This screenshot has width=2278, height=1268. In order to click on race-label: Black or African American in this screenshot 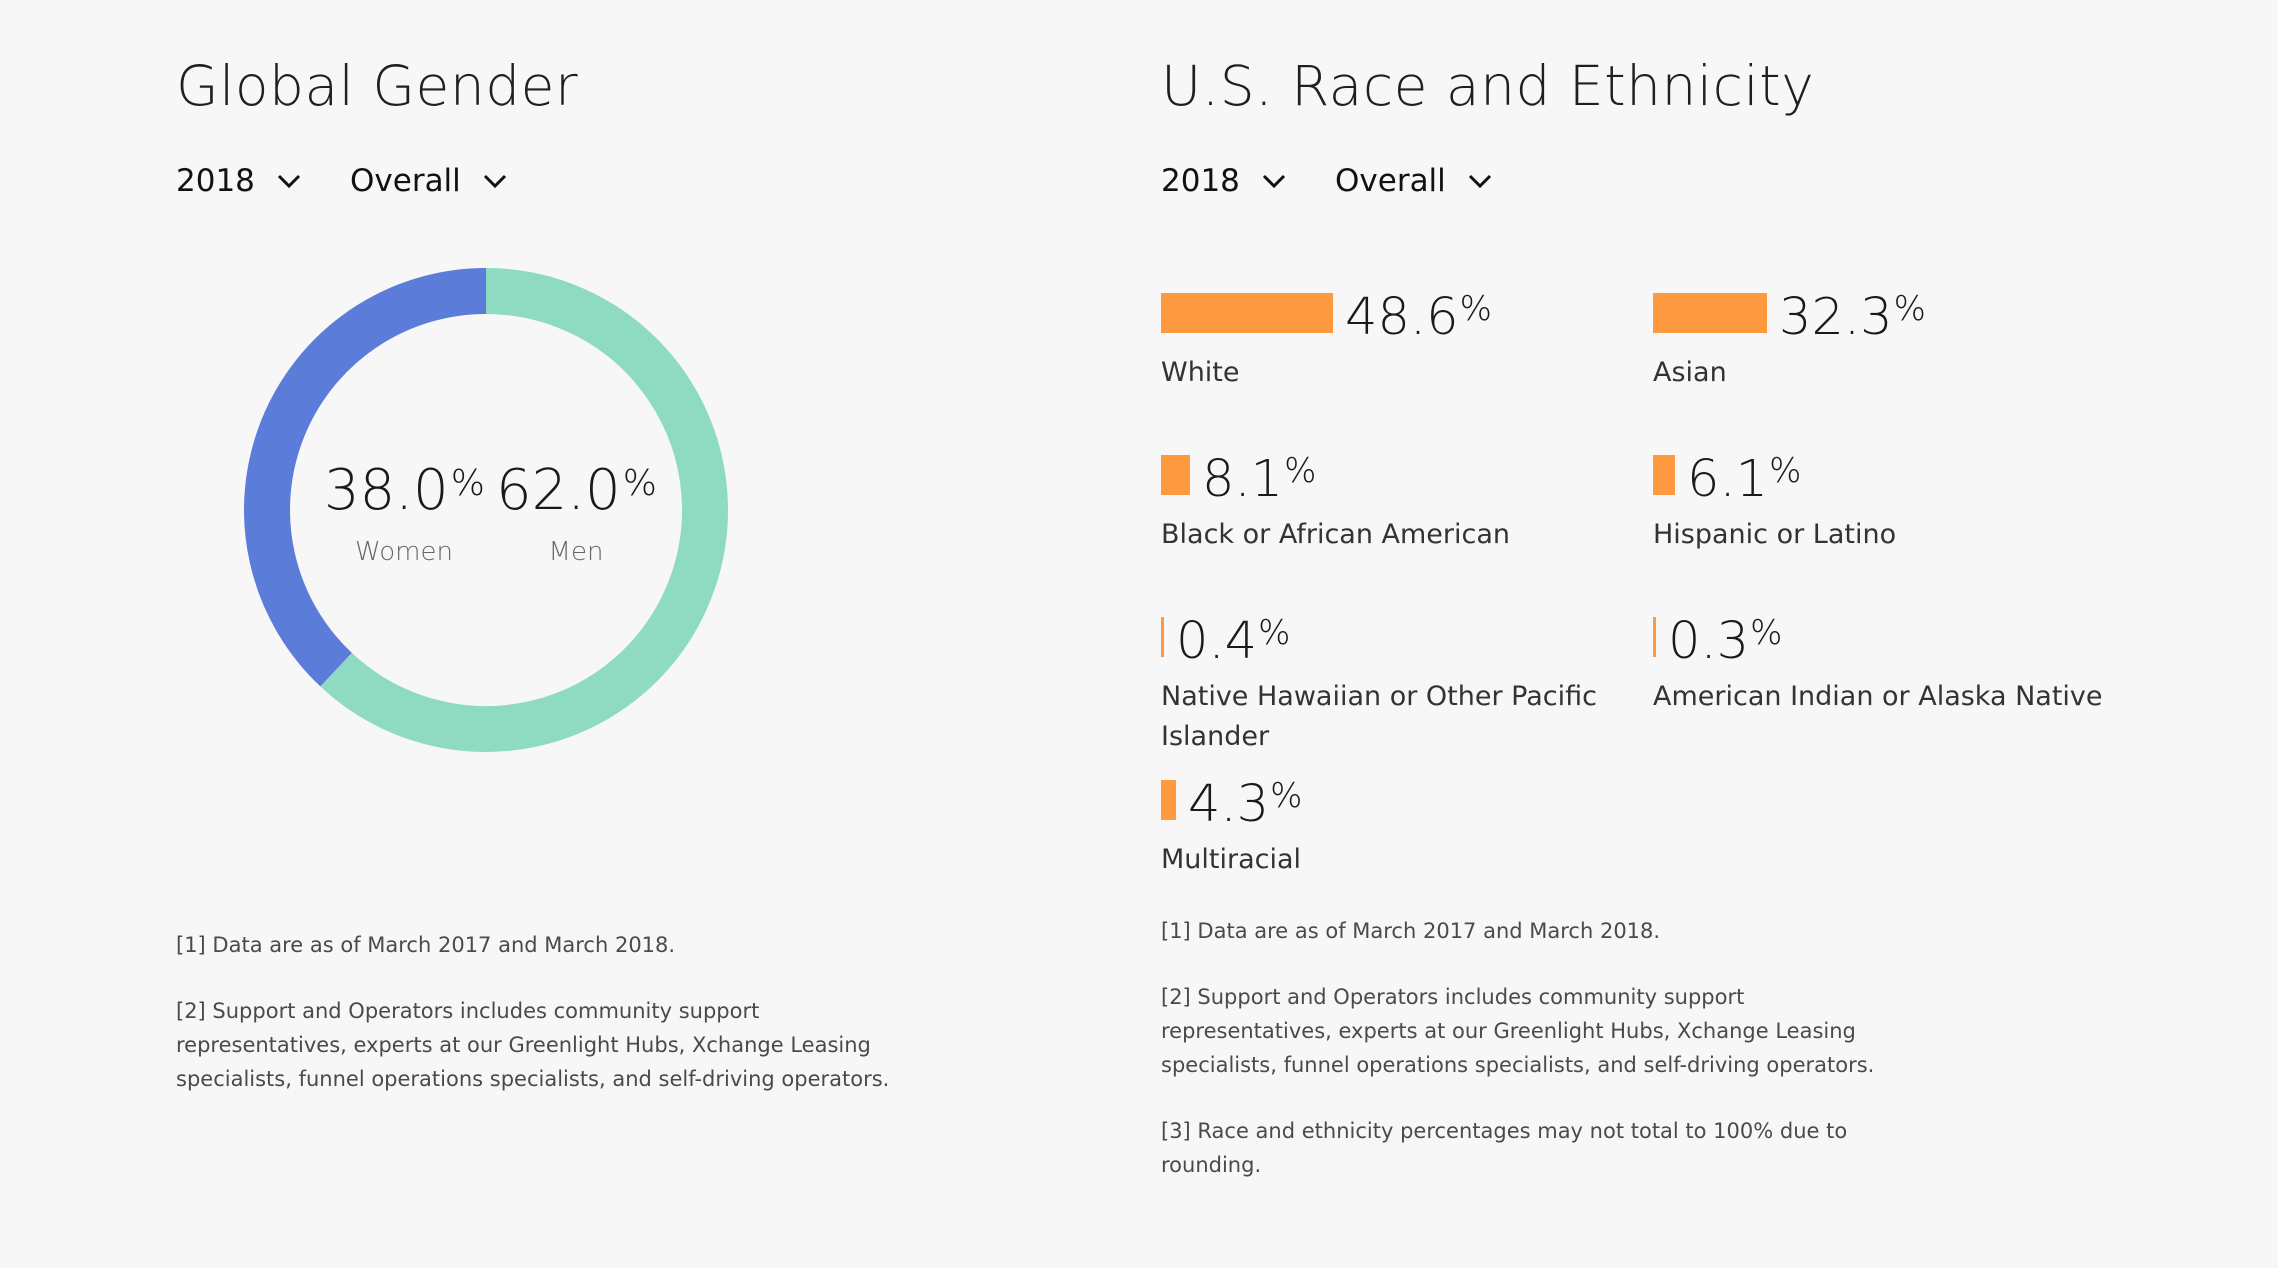, I will do `click(1336, 534)`.